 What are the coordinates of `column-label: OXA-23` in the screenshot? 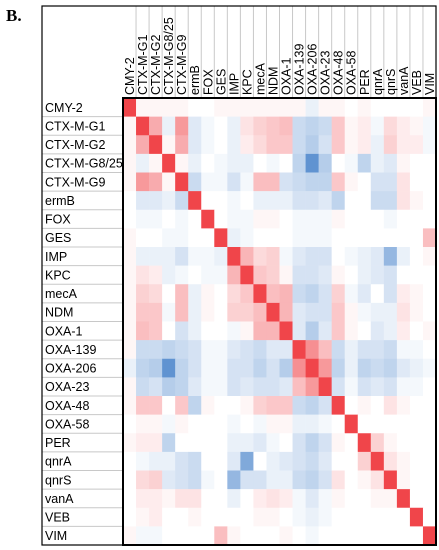 It's located at (326, 72).